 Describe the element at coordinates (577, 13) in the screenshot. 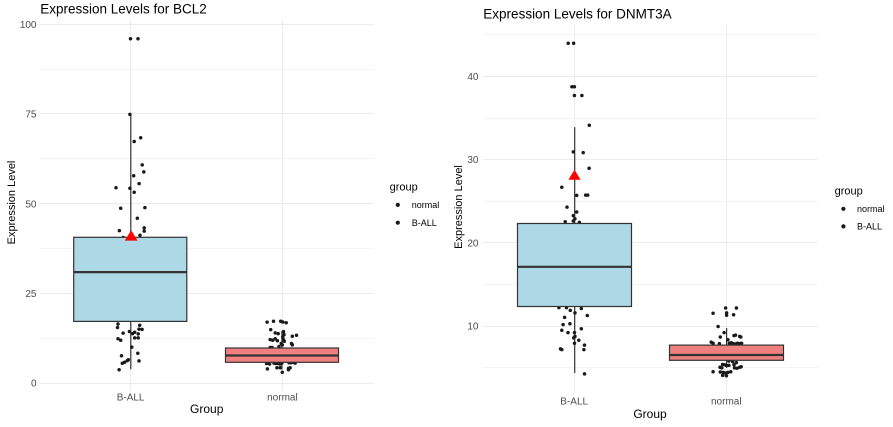

I see `svg-text: Expression Levels for DNMT3A` at that location.